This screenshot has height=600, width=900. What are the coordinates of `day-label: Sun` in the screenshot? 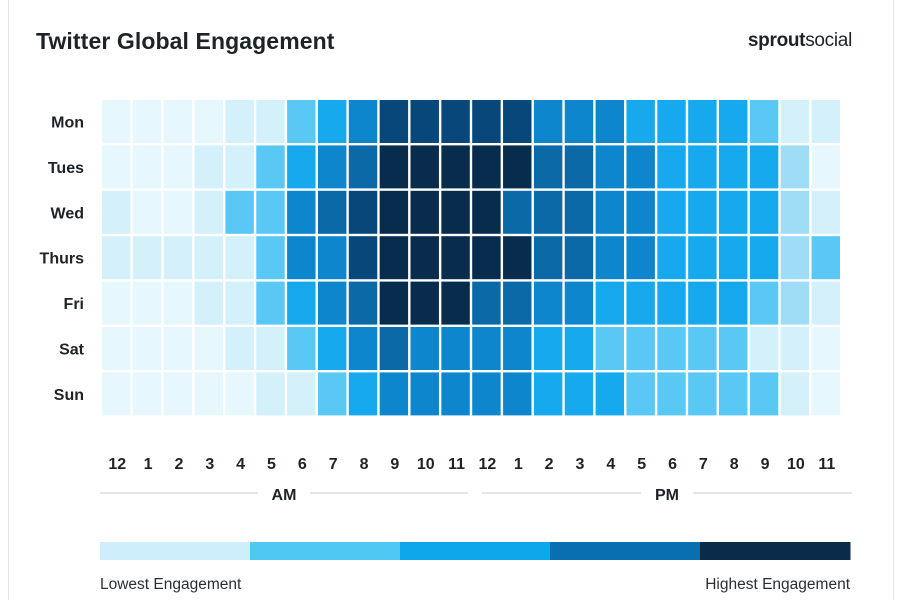 It's located at (69, 395).